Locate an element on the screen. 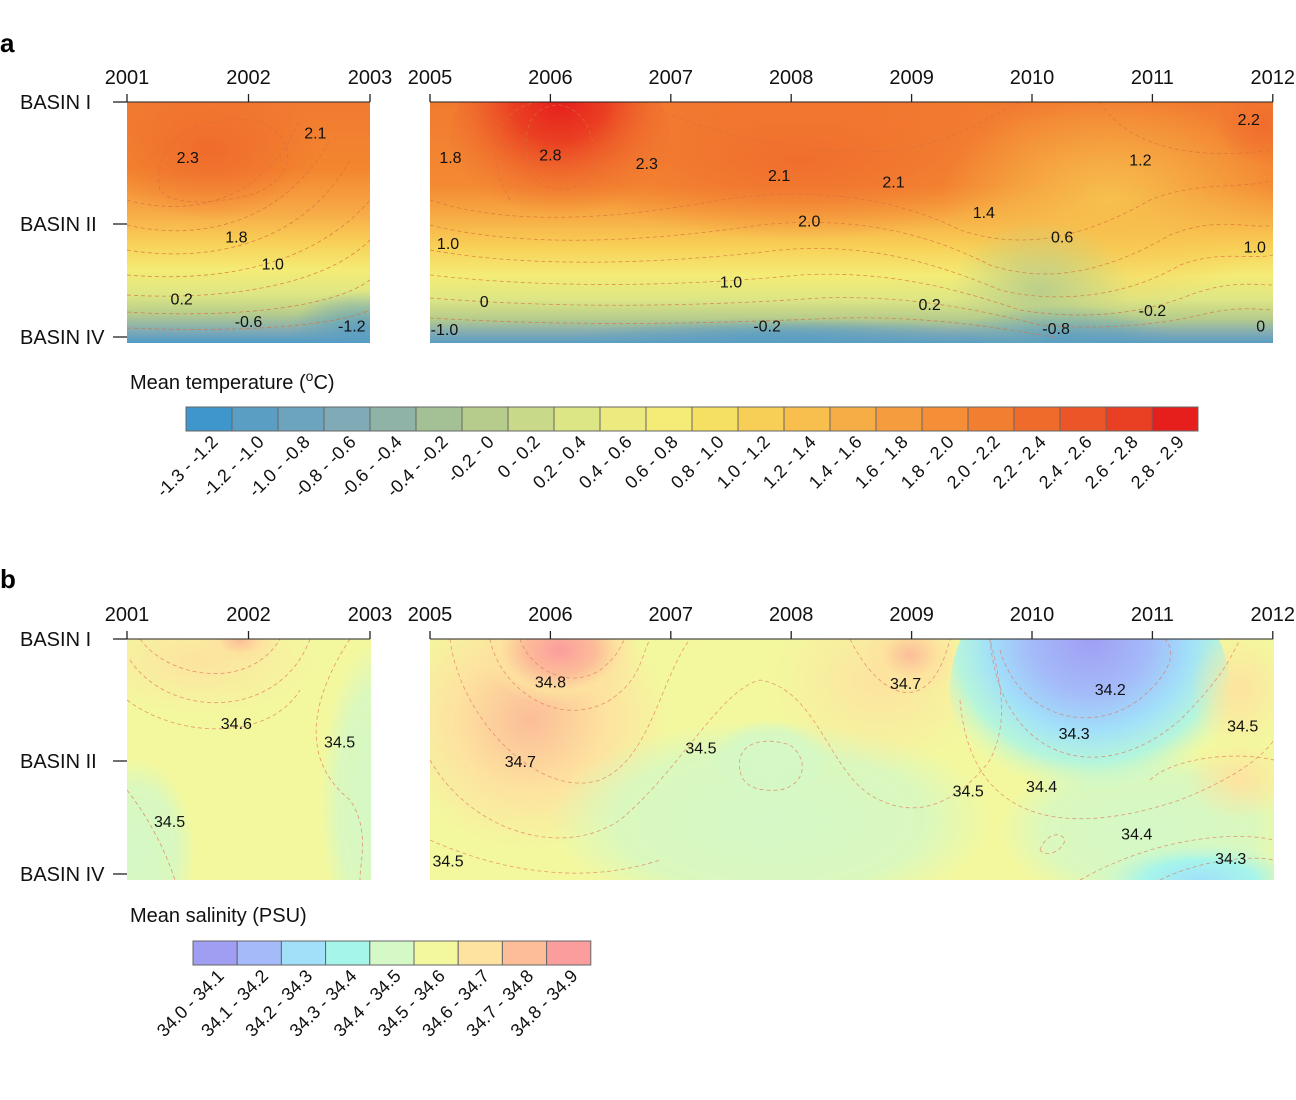 This screenshot has height=1100, width=1296. contour-label: -0.6 is located at coordinates (249, 322).